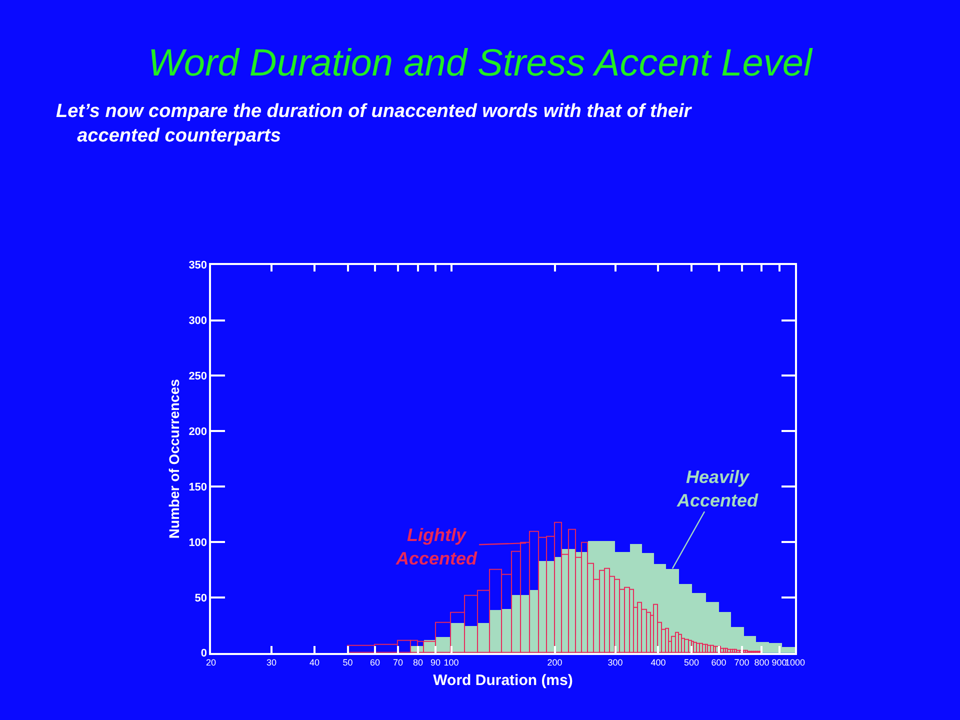  I want to click on y-tick-label: 150, so click(198, 487).